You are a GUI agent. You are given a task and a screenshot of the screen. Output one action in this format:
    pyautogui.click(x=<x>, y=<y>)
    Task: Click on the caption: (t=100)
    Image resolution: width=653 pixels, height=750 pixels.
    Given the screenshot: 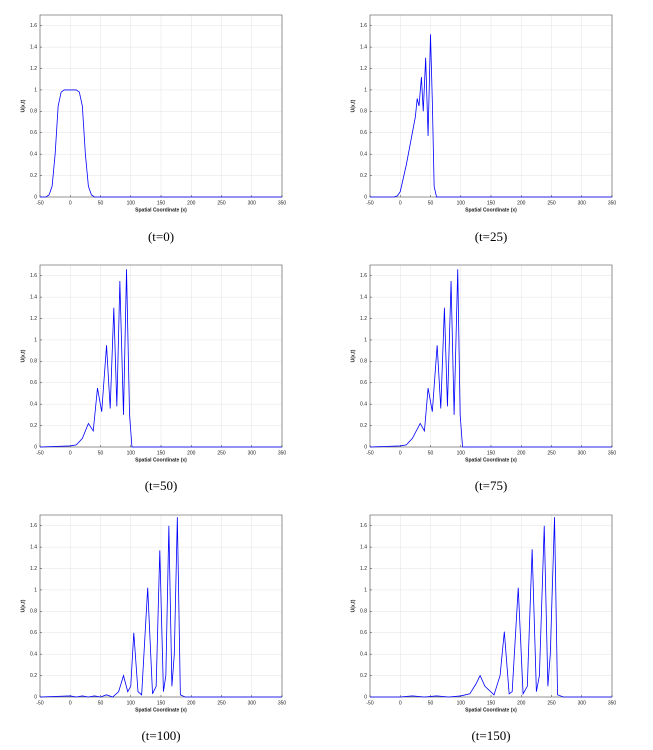 What is the action you would take?
    pyautogui.click(x=160, y=735)
    